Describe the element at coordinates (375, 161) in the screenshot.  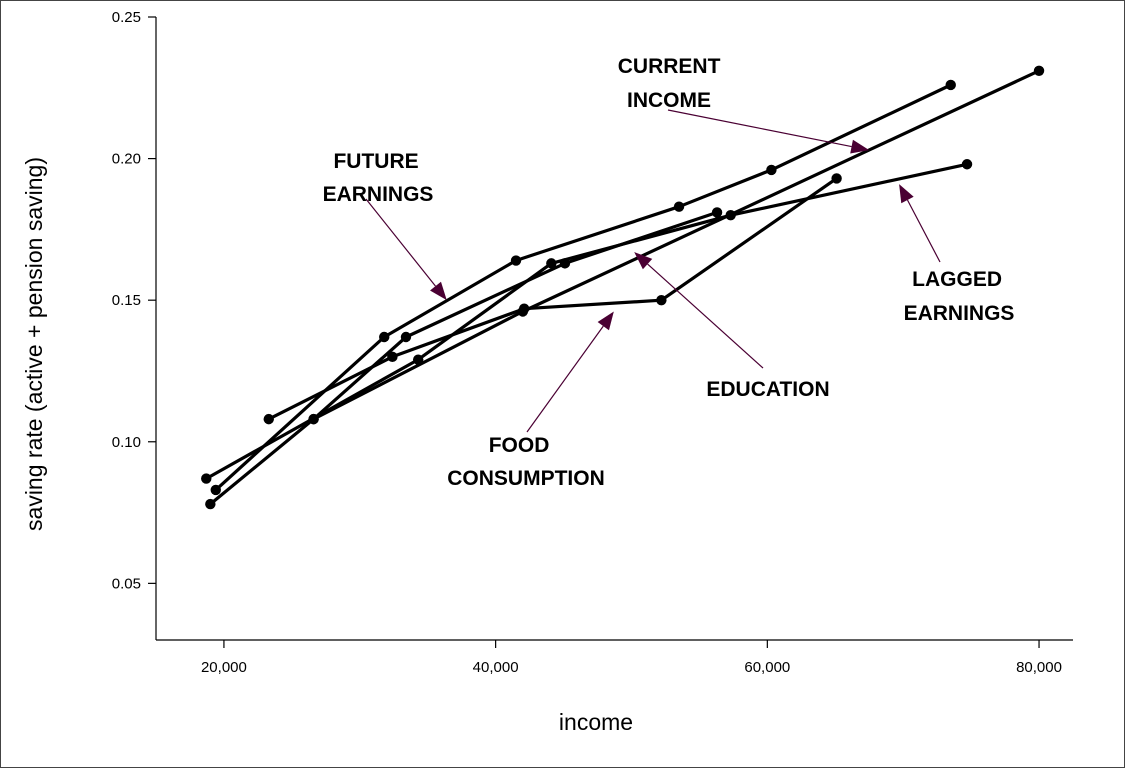
I see `annotation-future-line-1: FUTURE` at that location.